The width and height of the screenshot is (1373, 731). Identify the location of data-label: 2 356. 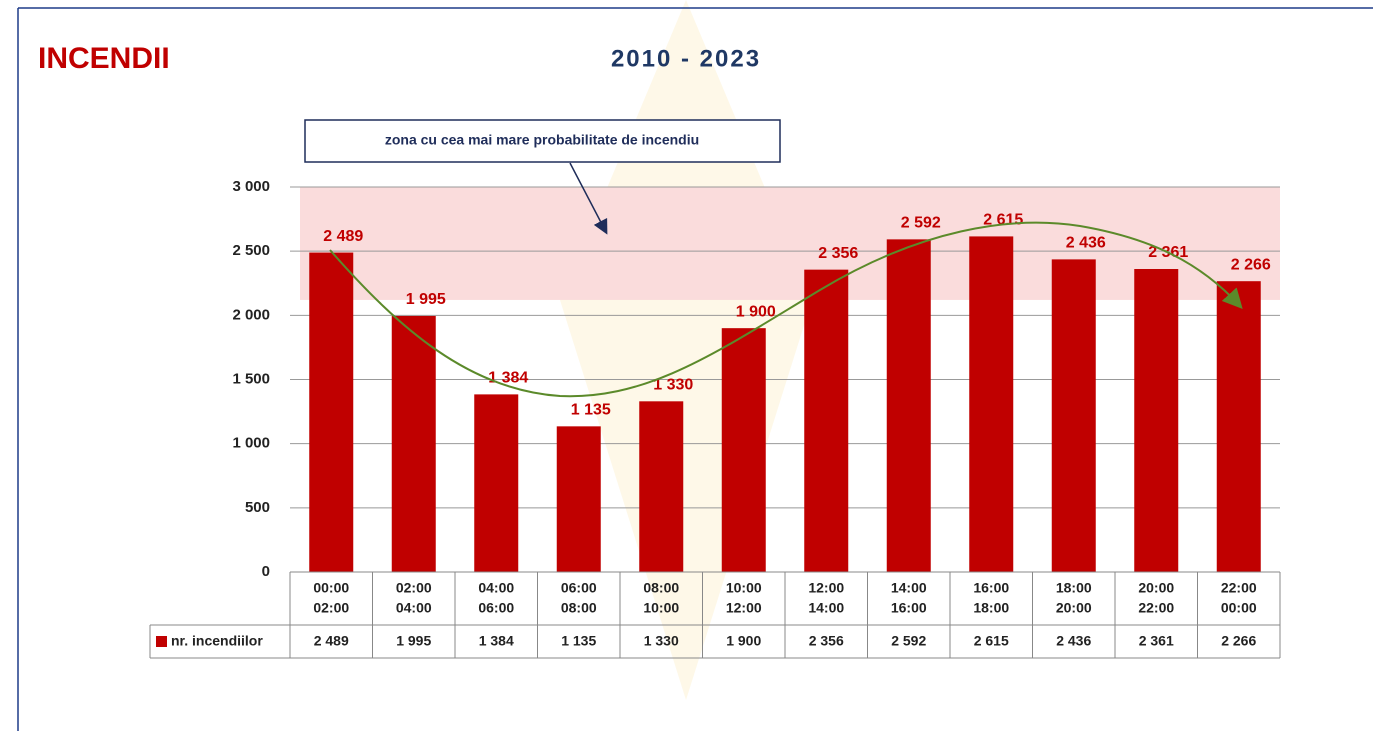
(838, 253).